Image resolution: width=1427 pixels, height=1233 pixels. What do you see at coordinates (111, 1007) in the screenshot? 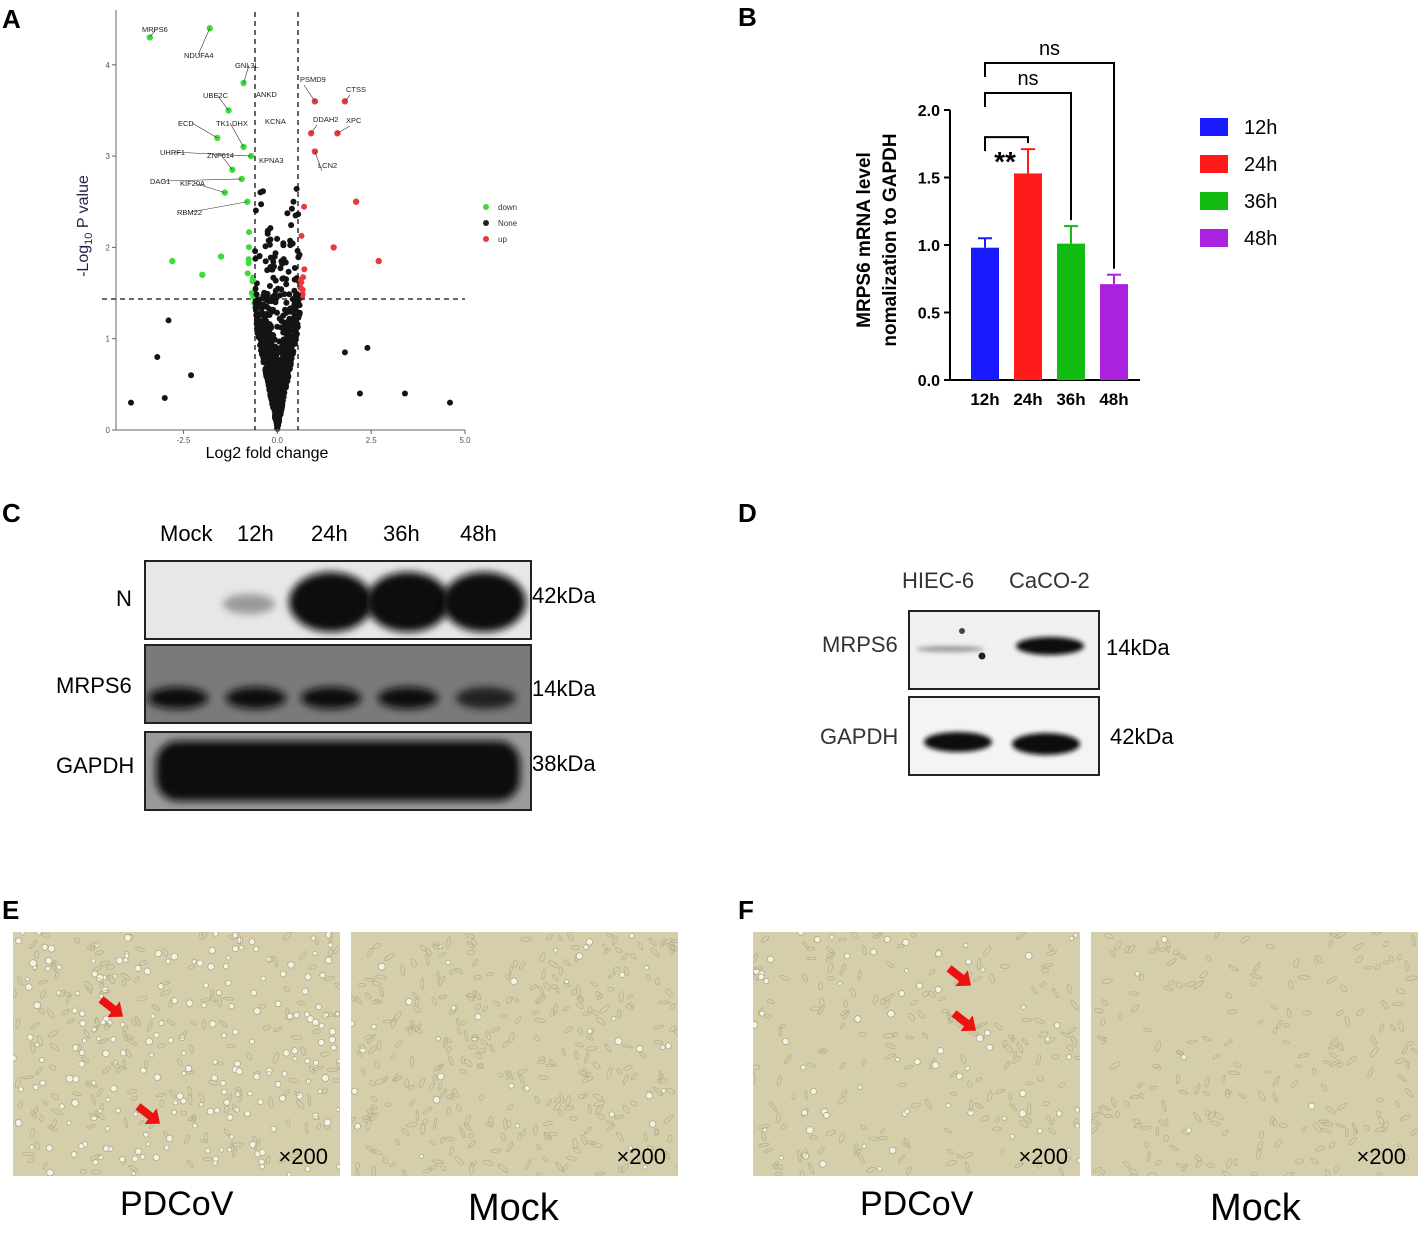
I see `red-arrow-shape` at bounding box center [111, 1007].